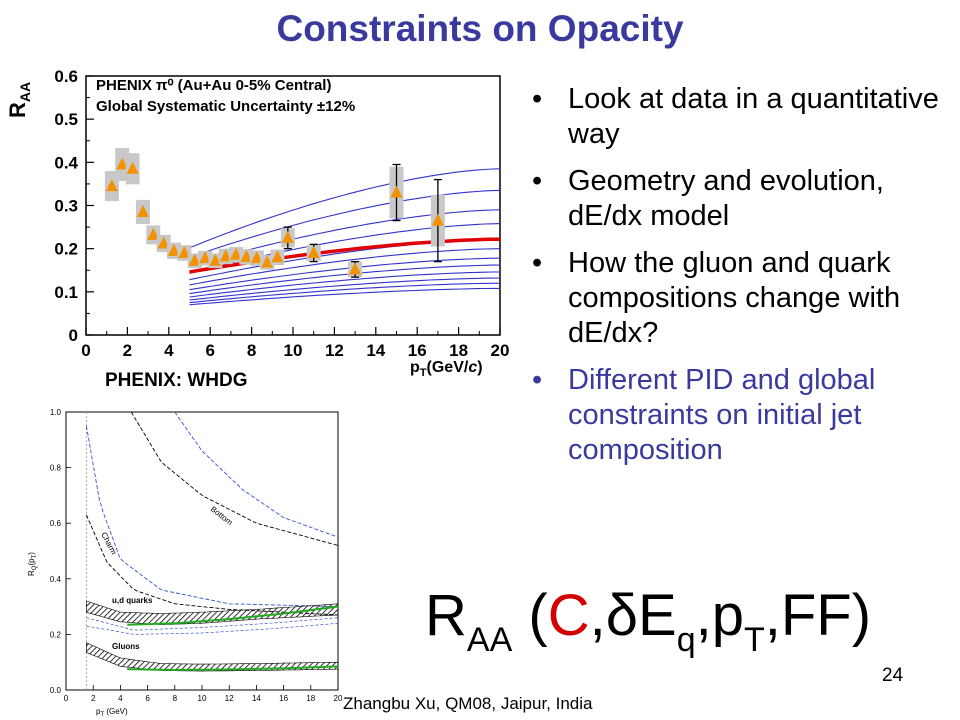 This screenshot has width=960, height=720. I want to click on whdg-label: PHENIX: WHDG, so click(176, 380).